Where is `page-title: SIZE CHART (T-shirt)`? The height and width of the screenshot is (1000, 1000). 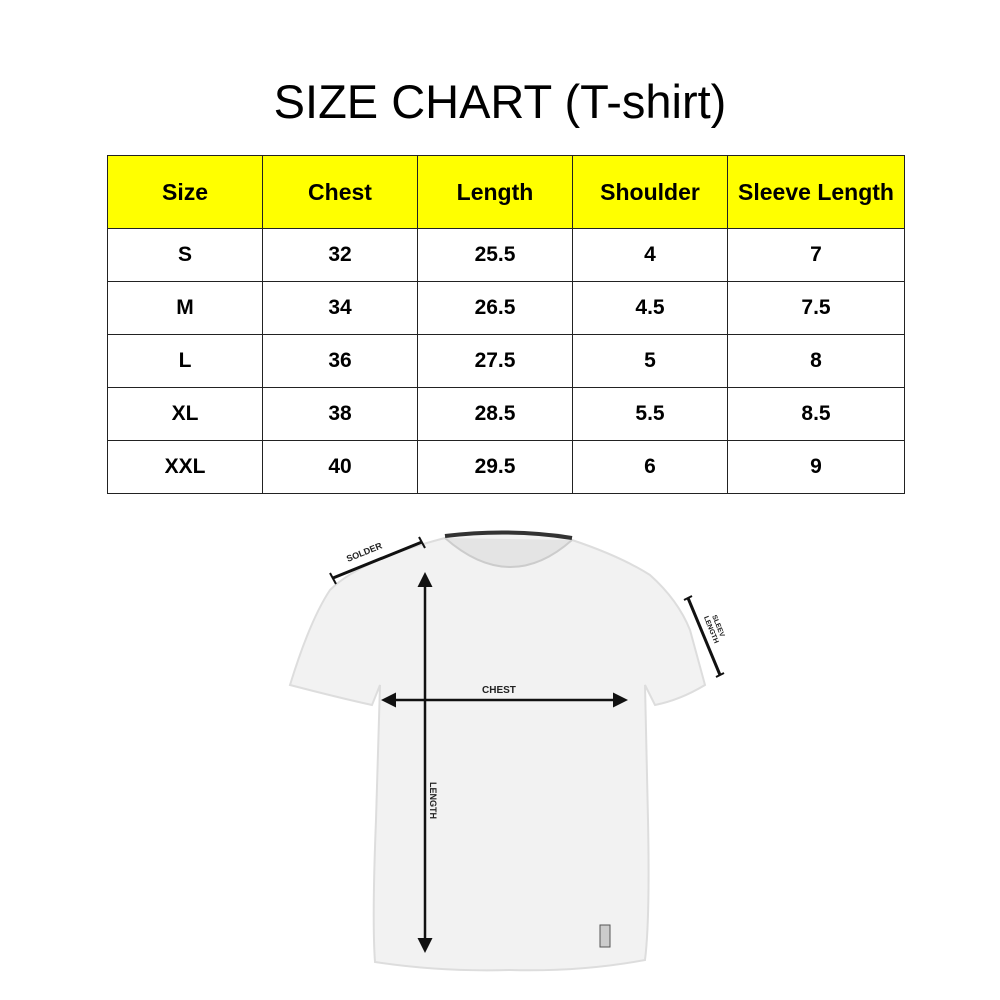 page-title: SIZE CHART (T-shirt) is located at coordinates (500, 101).